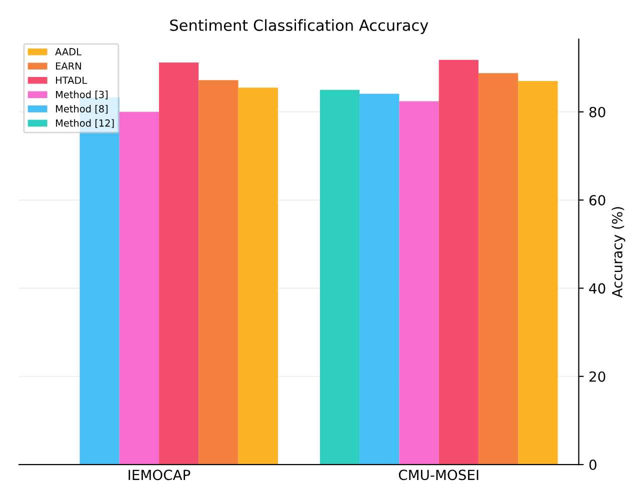  I want to click on legend-label: Method [12], so click(85, 123).